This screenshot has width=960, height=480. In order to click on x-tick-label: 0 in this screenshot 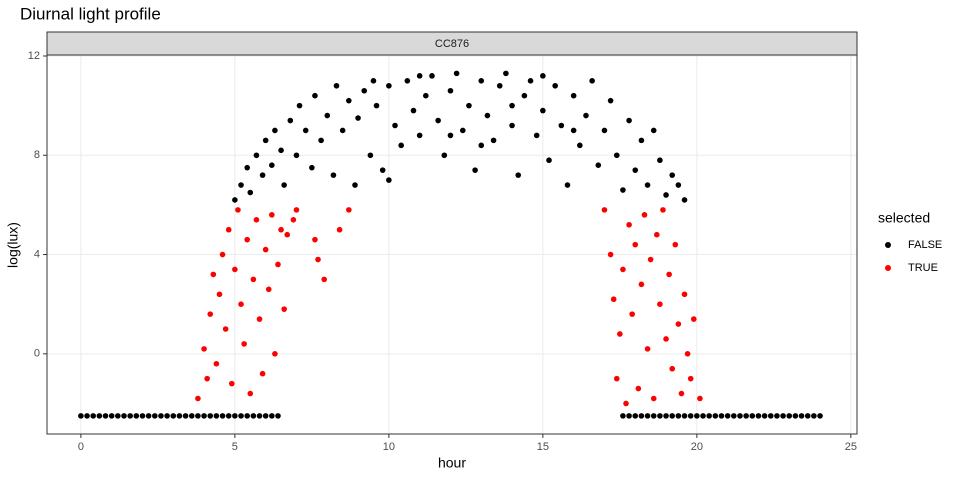, I will do `click(81, 447)`.